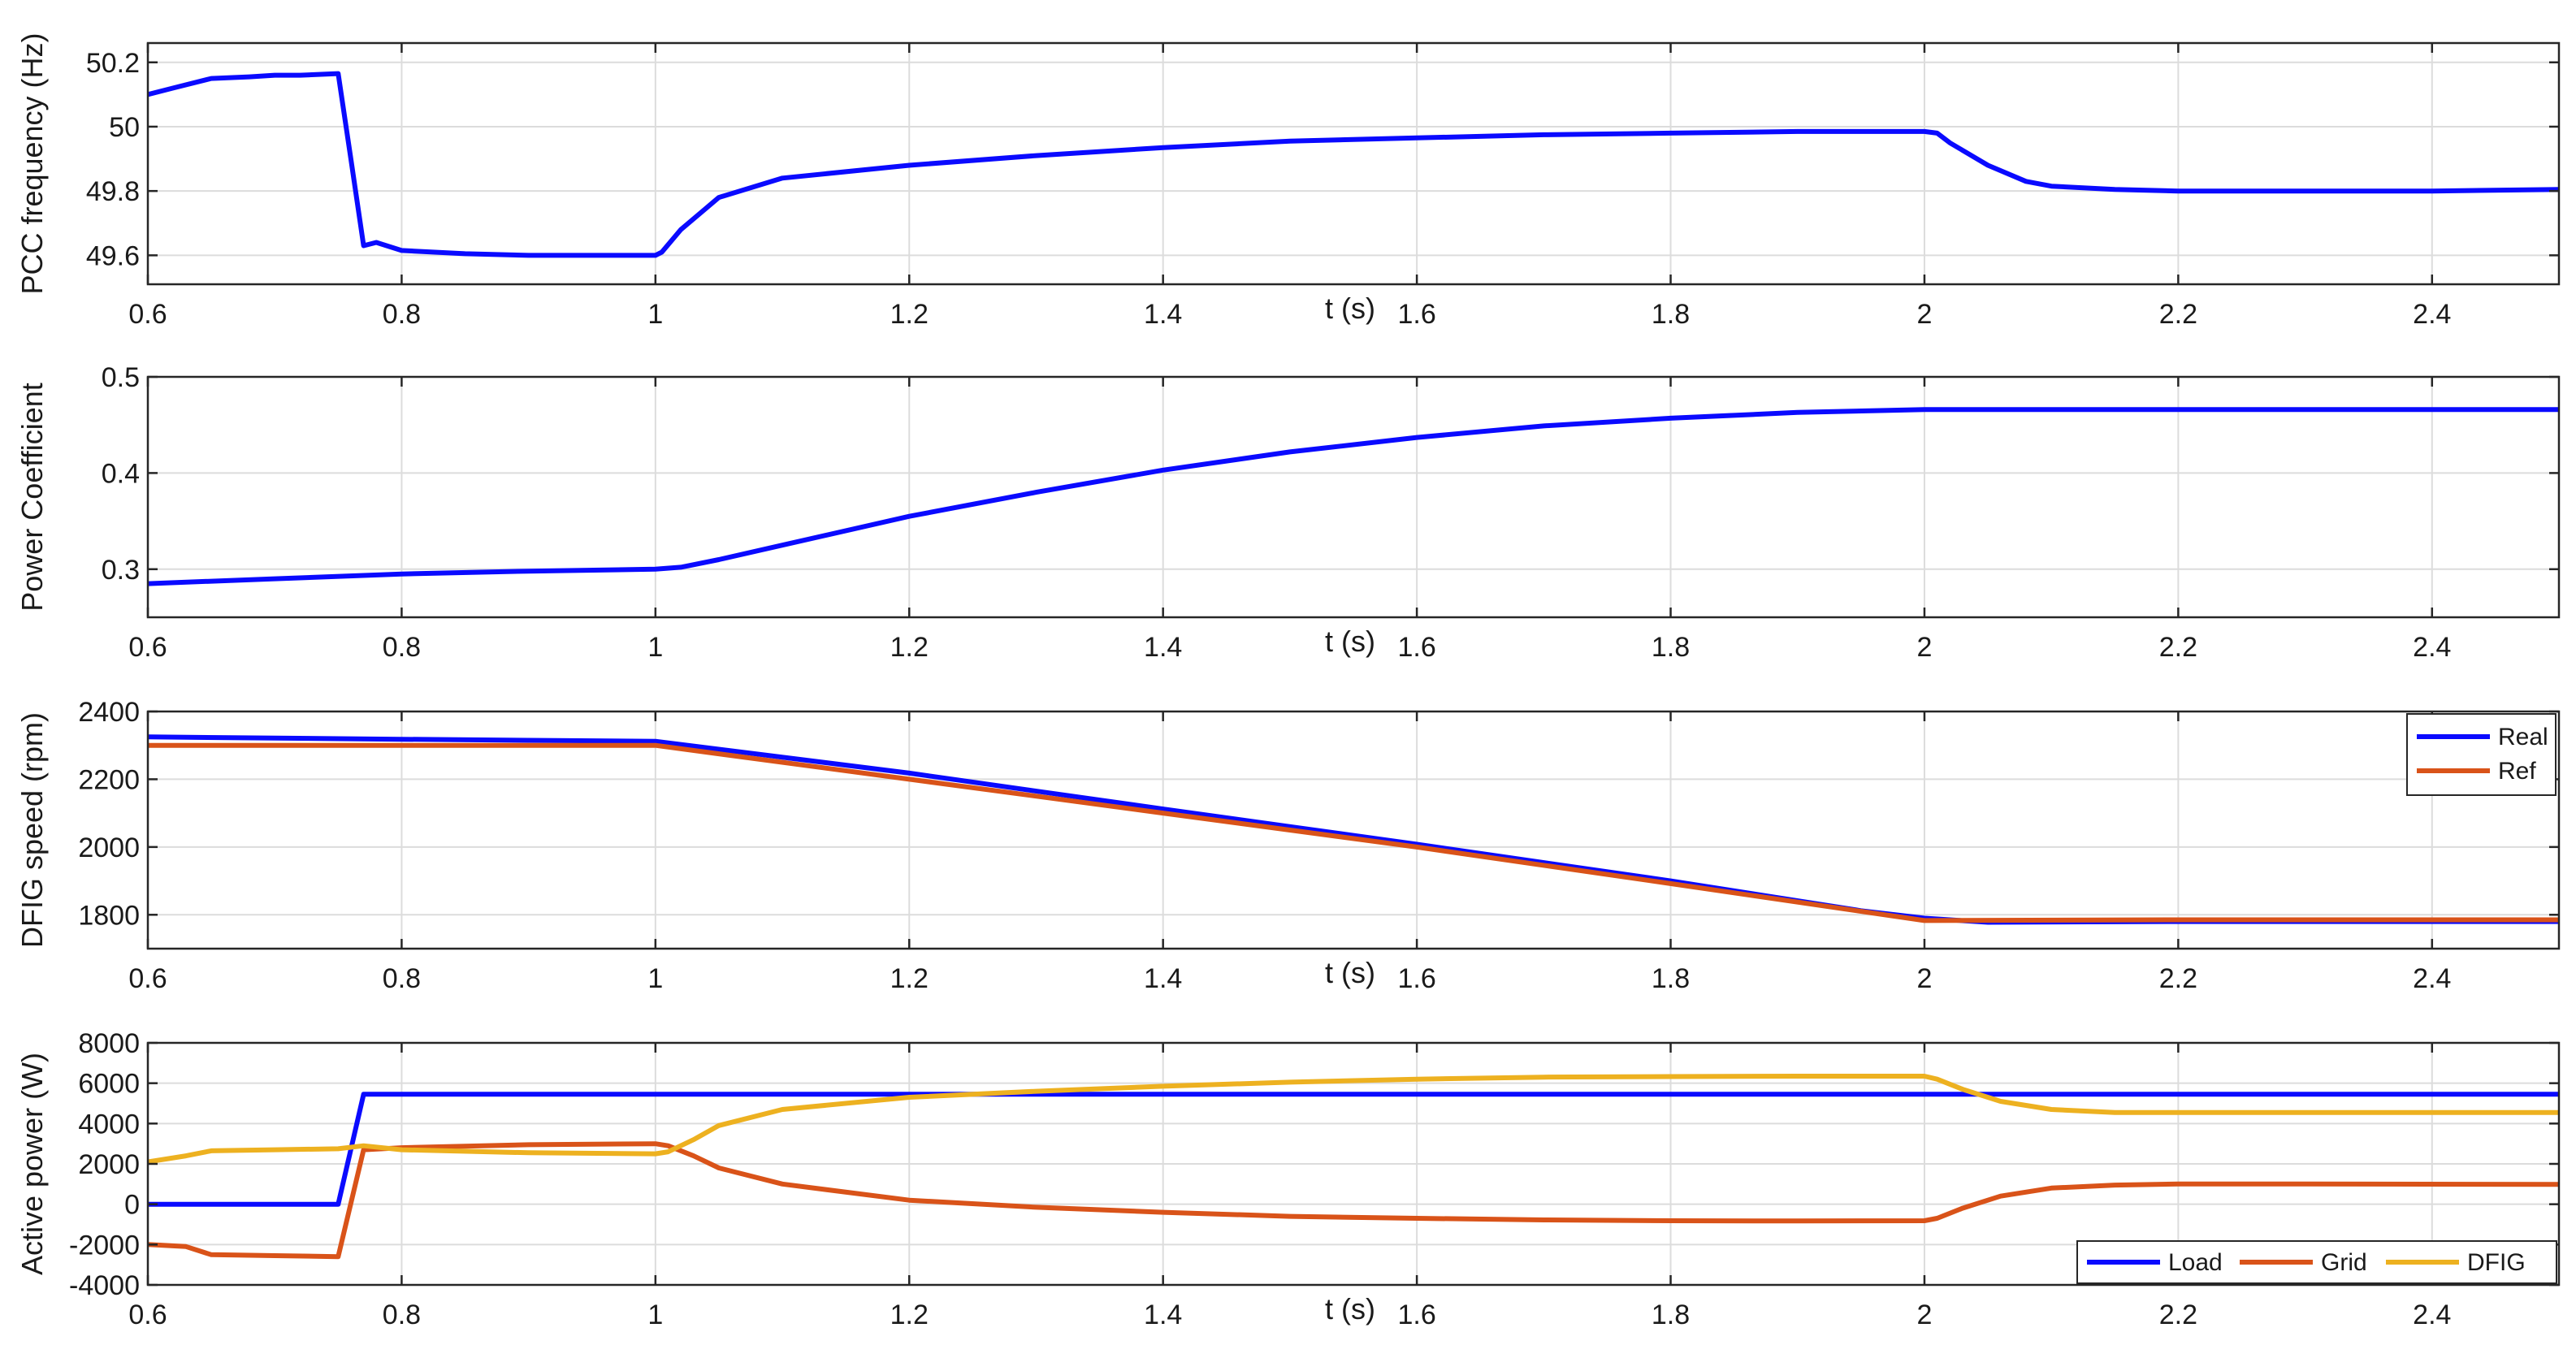 This screenshot has width=2576, height=1345. What do you see at coordinates (32, 163) in the screenshot?
I see `y-axis-label: PCC frequency (Hz)` at bounding box center [32, 163].